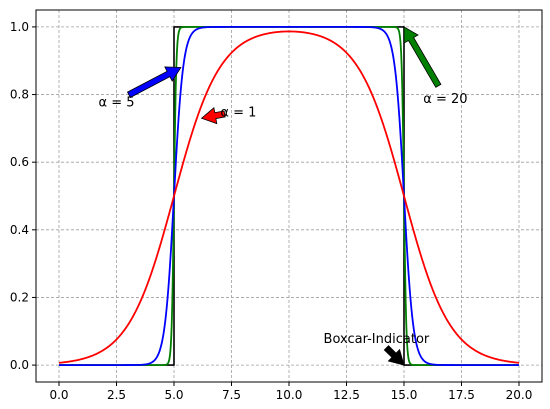  Describe the element at coordinates (422, 57) in the screenshot. I see `annotation-arrow-a20` at that location.